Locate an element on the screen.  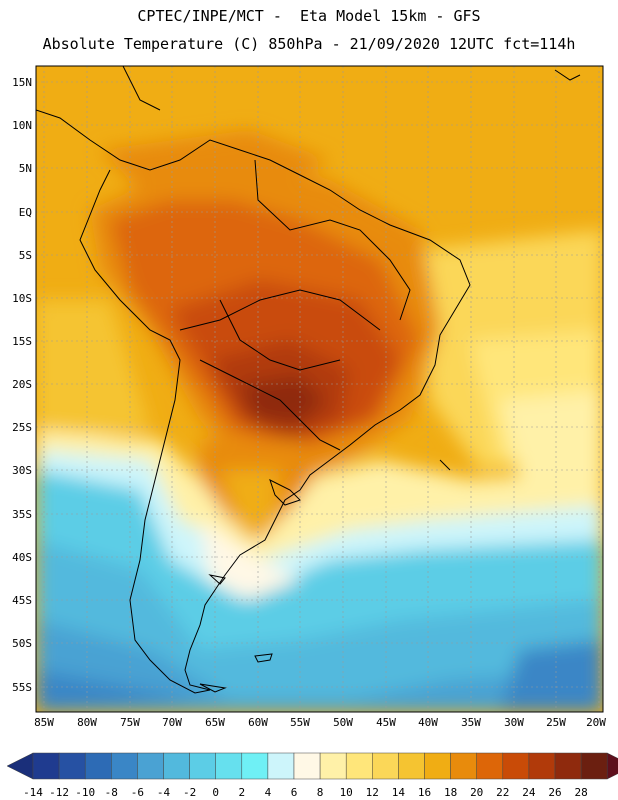
colorbar-label: 28 is located at coordinates (580, 792).